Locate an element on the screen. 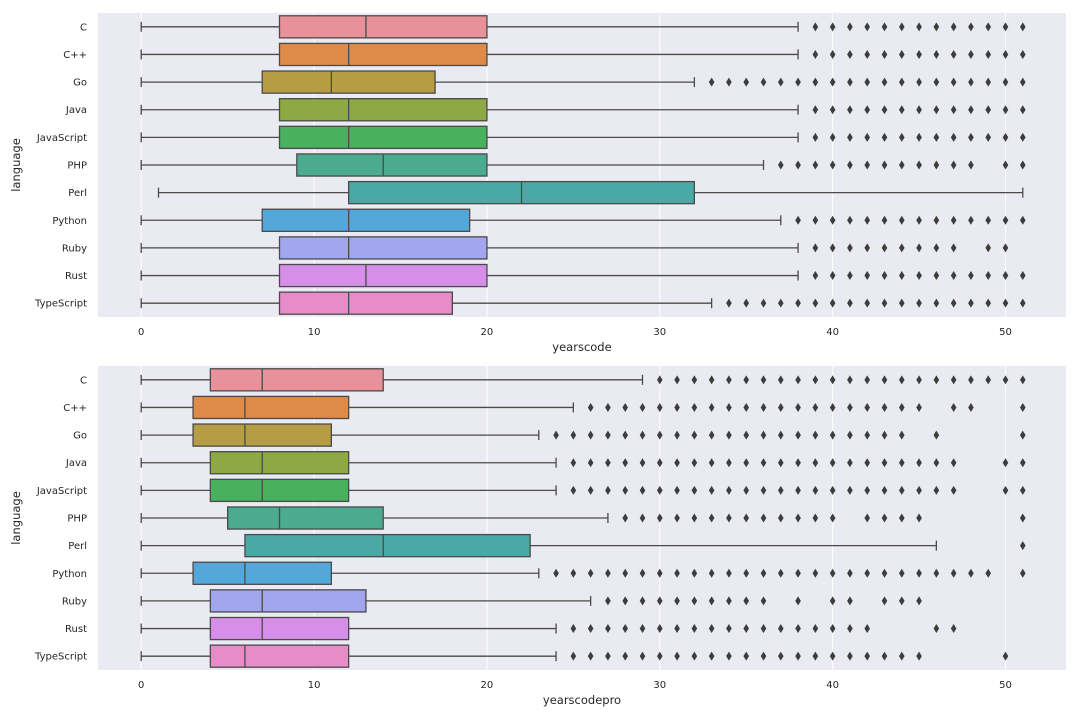 The width and height of the screenshot is (1080, 720). y-tick-label: Python is located at coordinates (69, 574).